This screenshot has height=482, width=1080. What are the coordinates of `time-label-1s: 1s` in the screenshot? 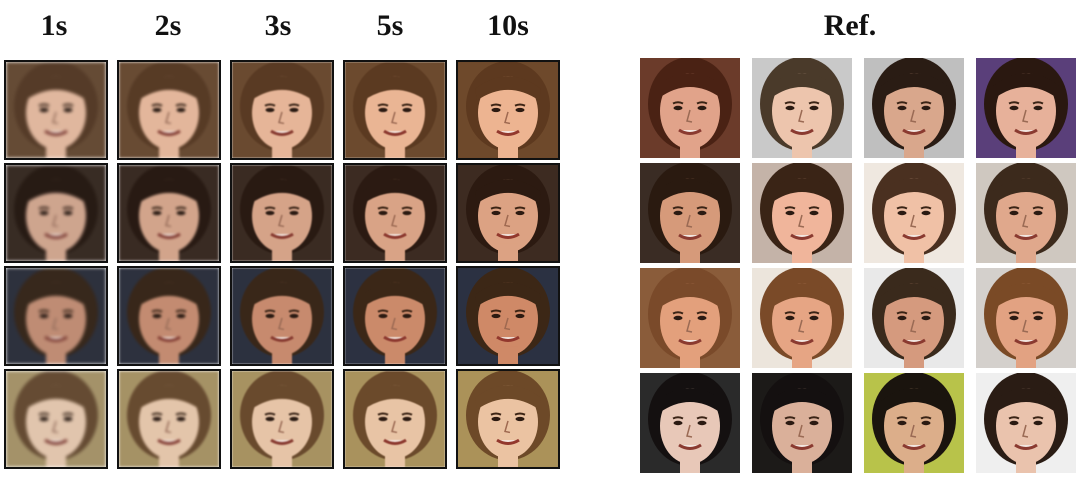 It's located at (54, 25).